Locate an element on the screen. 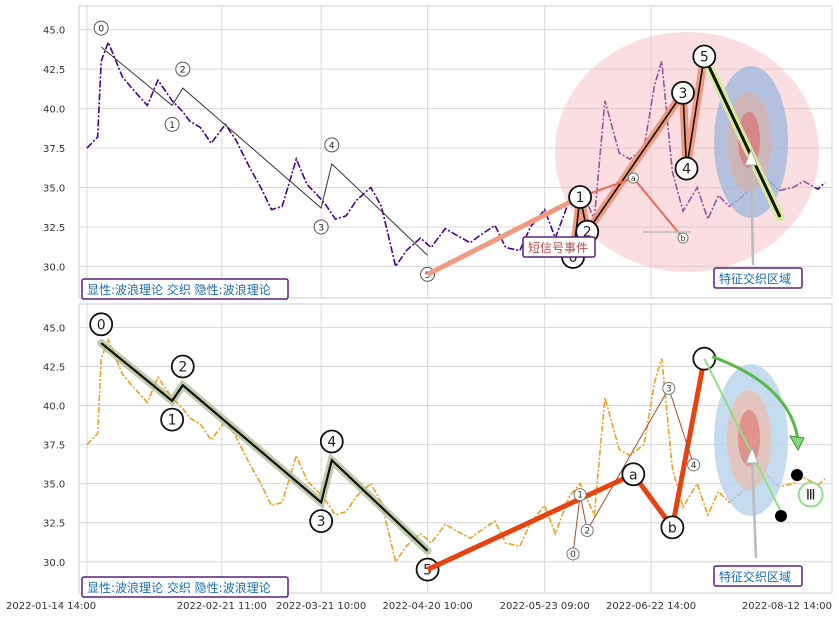  small-marker-label: 3 is located at coordinates (669, 389).